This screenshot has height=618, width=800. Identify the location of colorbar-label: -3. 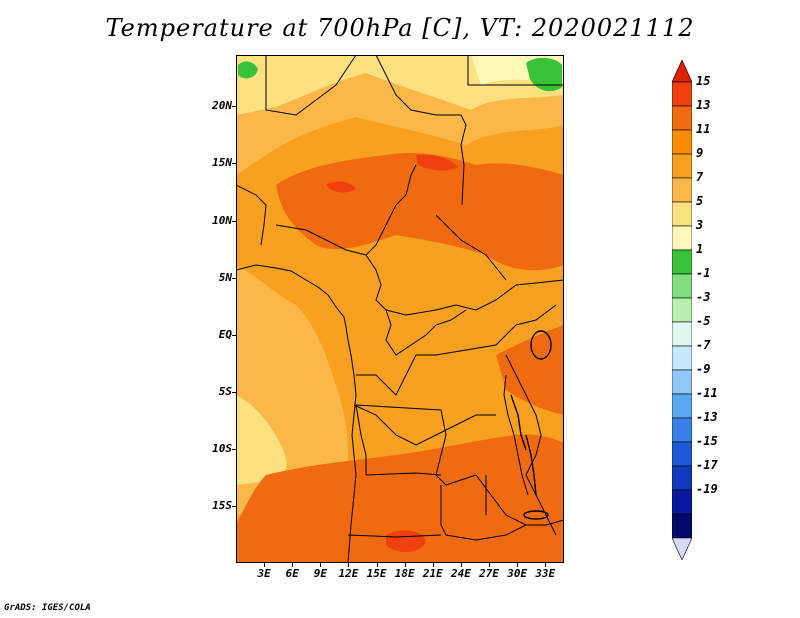
(703, 297).